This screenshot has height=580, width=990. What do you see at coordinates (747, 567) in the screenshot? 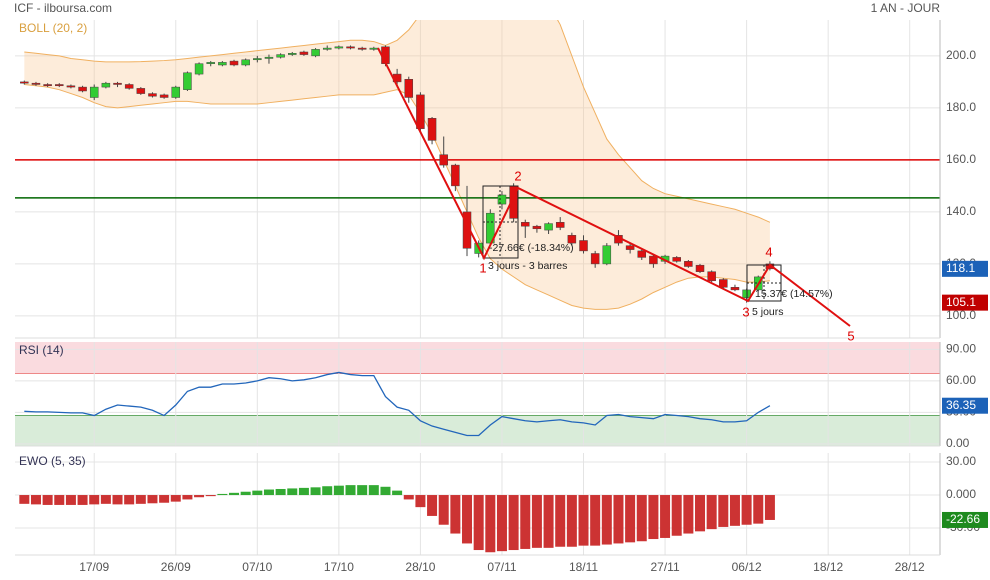
I see `x-tick-label: 06/12` at bounding box center [747, 567].